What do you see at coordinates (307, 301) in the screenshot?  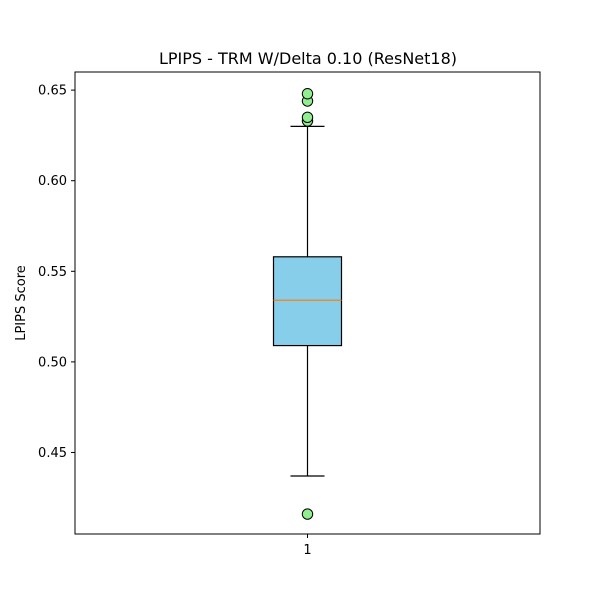 I see `box-iqr` at bounding box center [307, 301].